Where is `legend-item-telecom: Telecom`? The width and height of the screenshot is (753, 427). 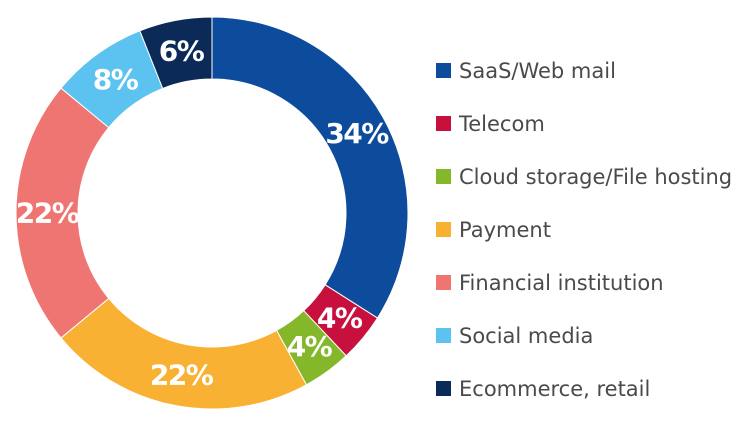
legend-item-telecom: Telecom is located at coordinates (584, 123).